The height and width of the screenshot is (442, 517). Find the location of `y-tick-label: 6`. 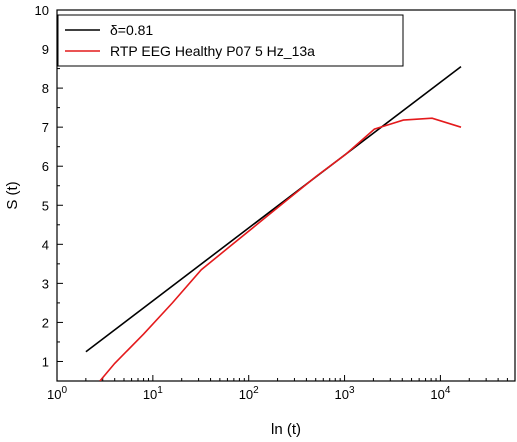

y-tick-label: 6 is located at coordinates (45, 166).